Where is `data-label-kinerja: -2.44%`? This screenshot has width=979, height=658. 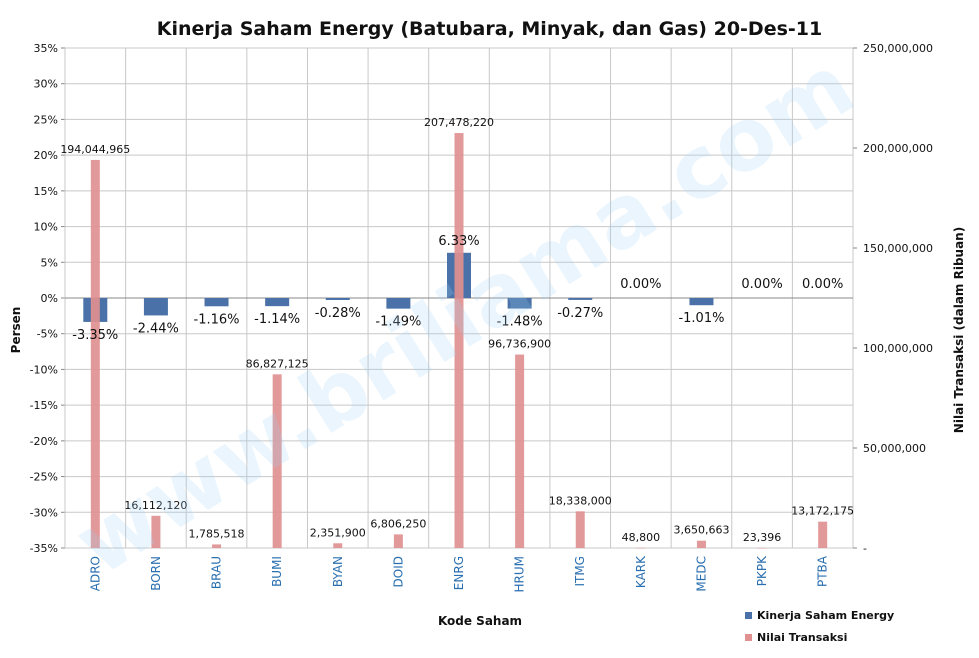 data-label-kinerja: -2.44% is located at coordinates (156, 328).